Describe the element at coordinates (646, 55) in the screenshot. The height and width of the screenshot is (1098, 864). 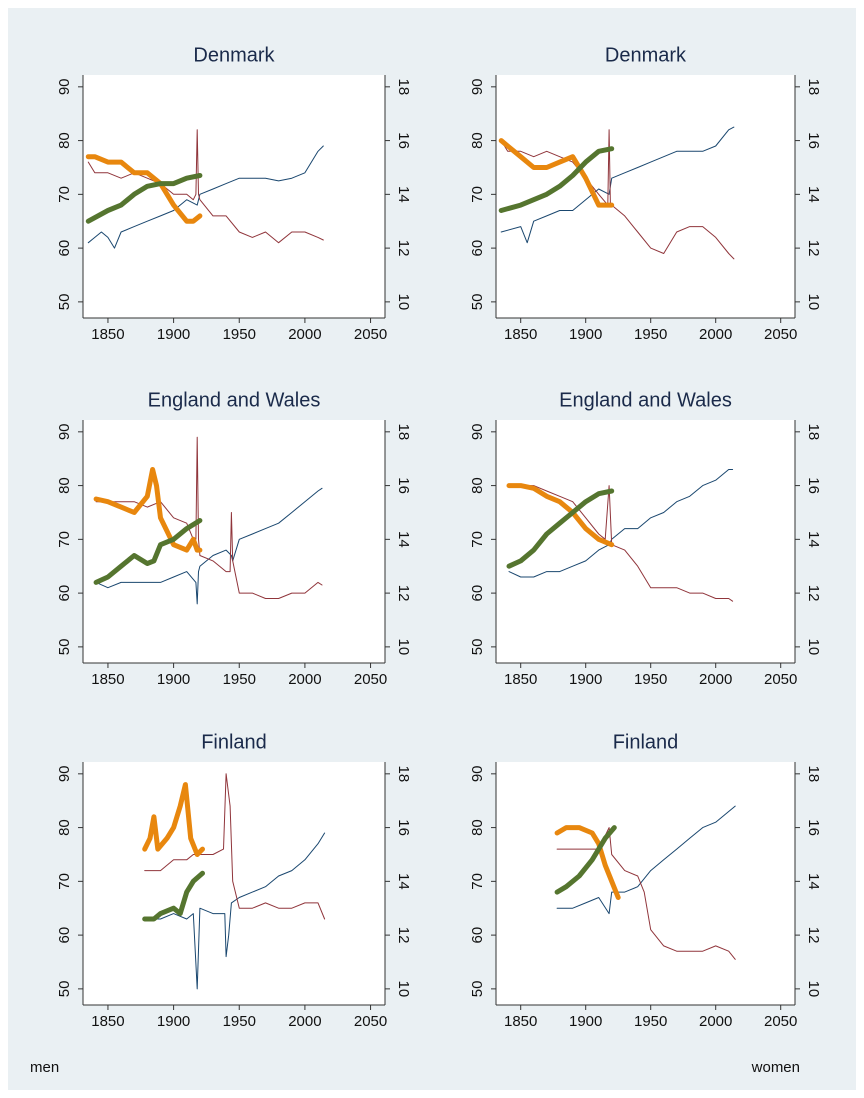
I see `panel-title: Denmark` at that location.